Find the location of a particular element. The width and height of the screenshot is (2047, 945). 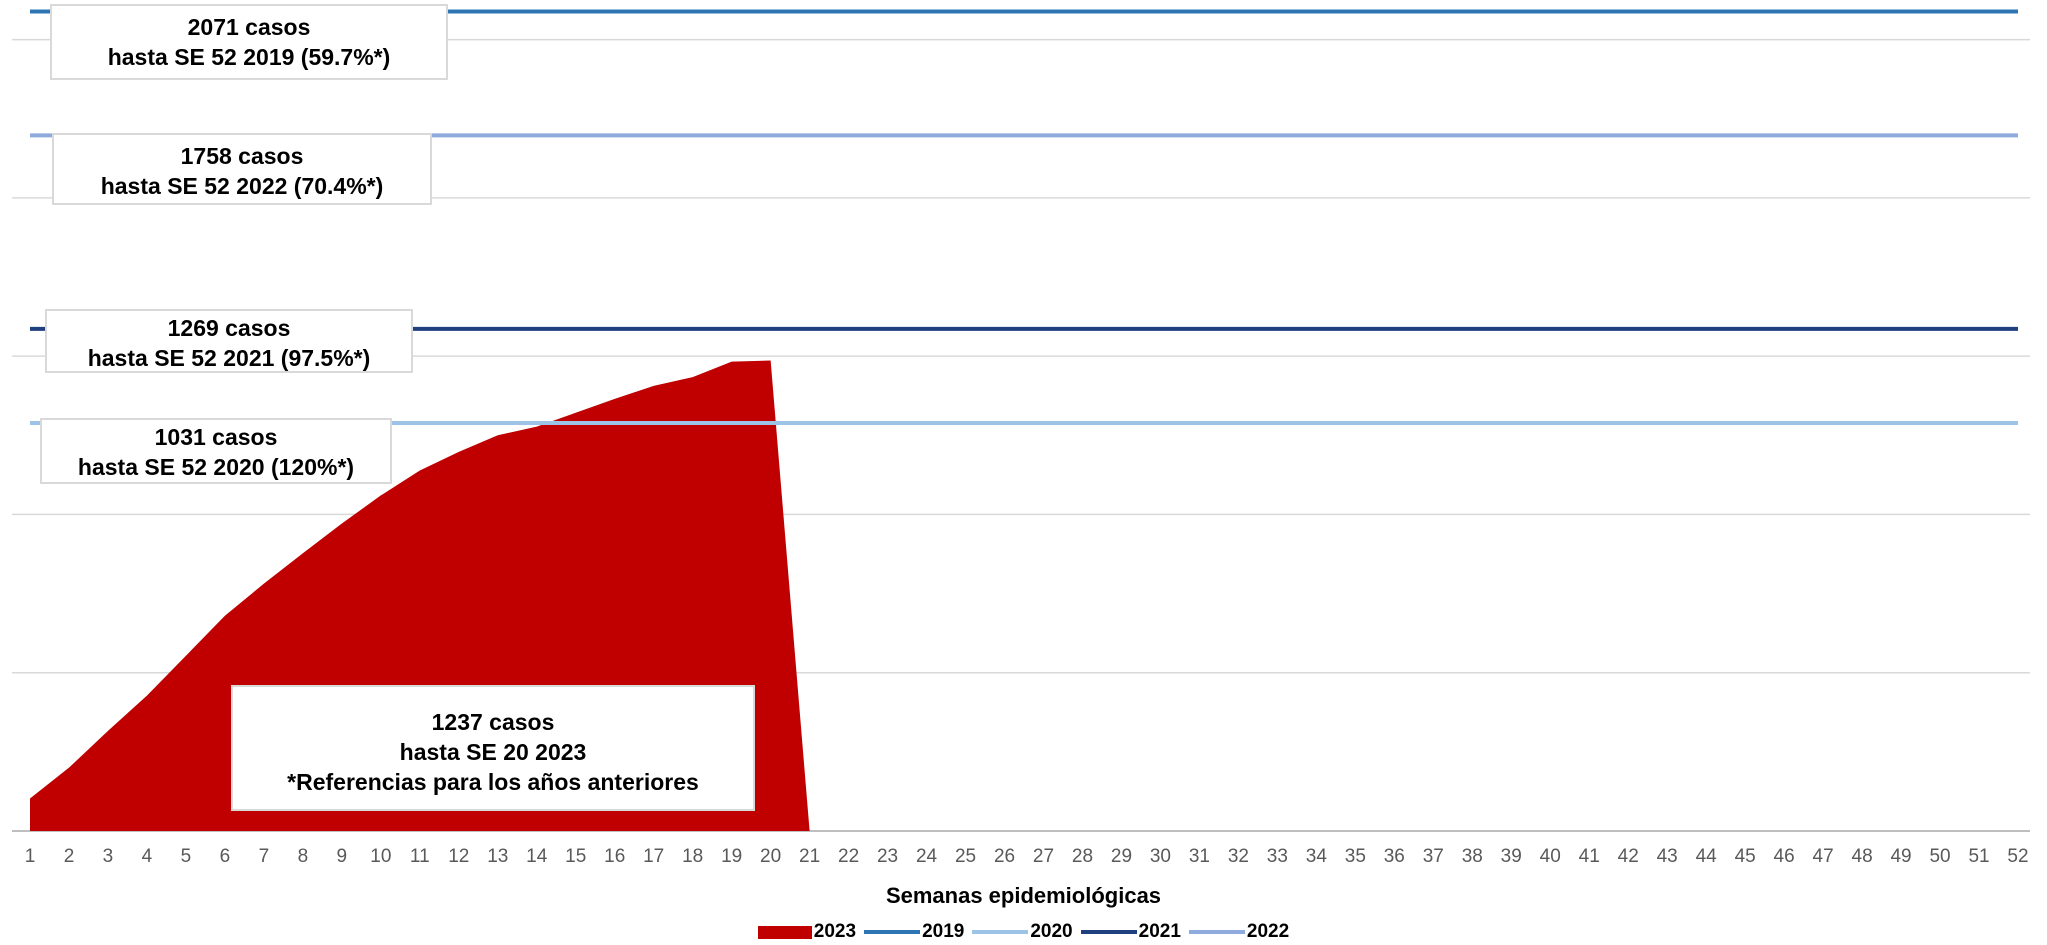

x-tick-label: 23 is located at coordinates (887, 856).